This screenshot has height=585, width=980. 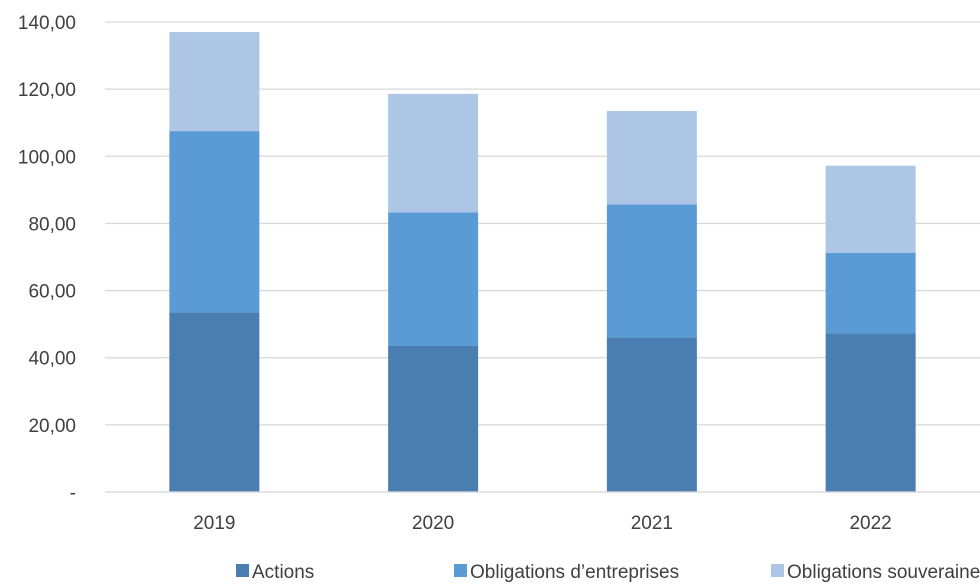 I want to click on y-tick-label: 60,00, so click(x=52, y=292).